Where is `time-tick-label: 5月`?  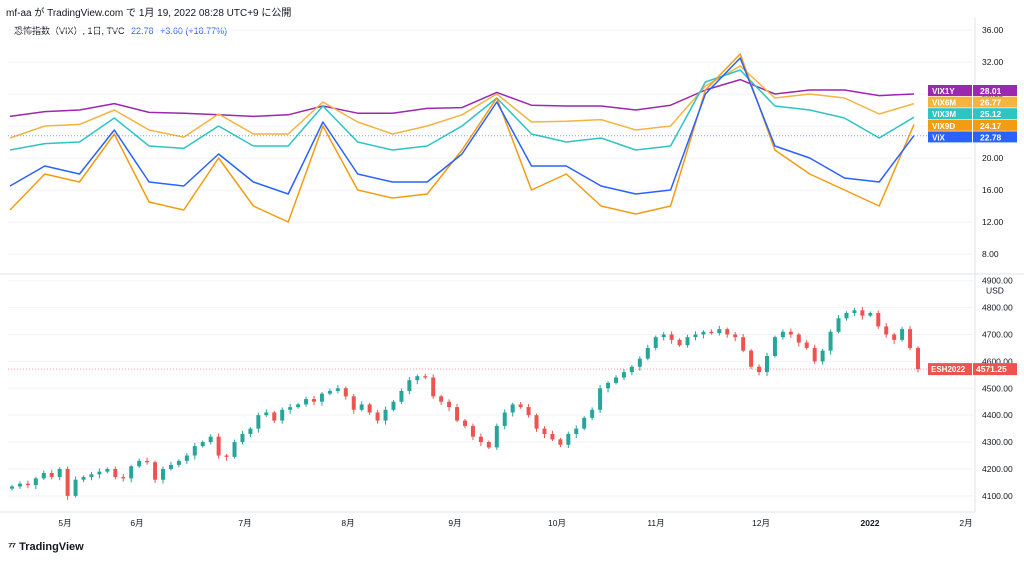 time-tick-label: 5月 is located at coordinates (64, 523).